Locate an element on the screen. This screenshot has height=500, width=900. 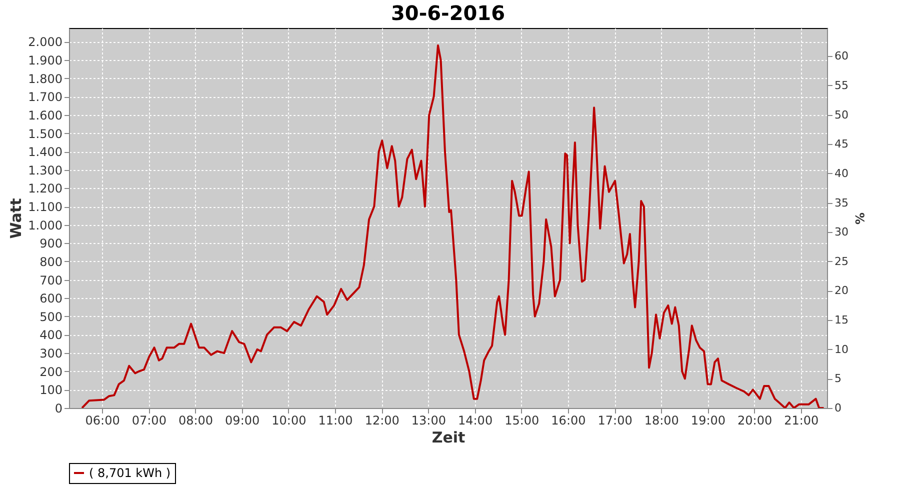
y2-tick-label: 40 is located at coordinates (841, 173).